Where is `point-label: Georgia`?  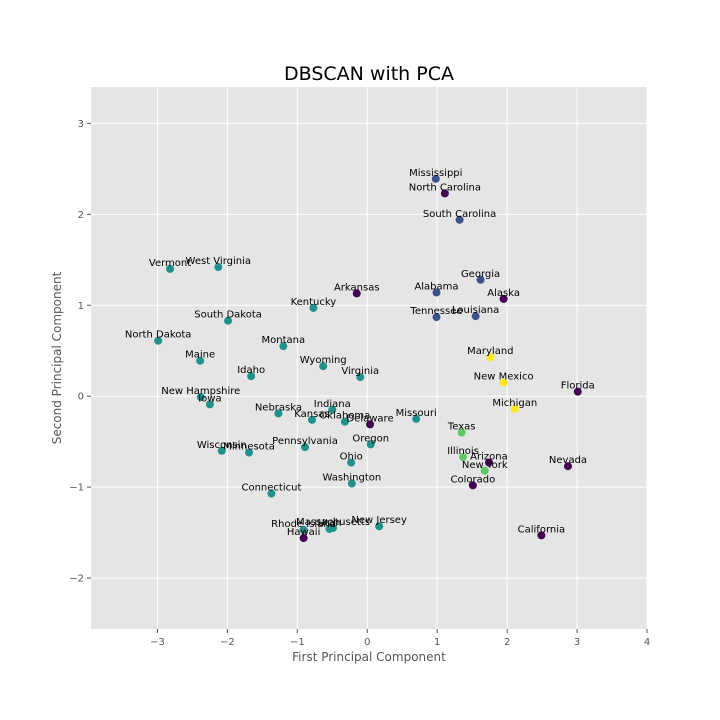
point-label: Georgia is located at coordinates (480, 274).